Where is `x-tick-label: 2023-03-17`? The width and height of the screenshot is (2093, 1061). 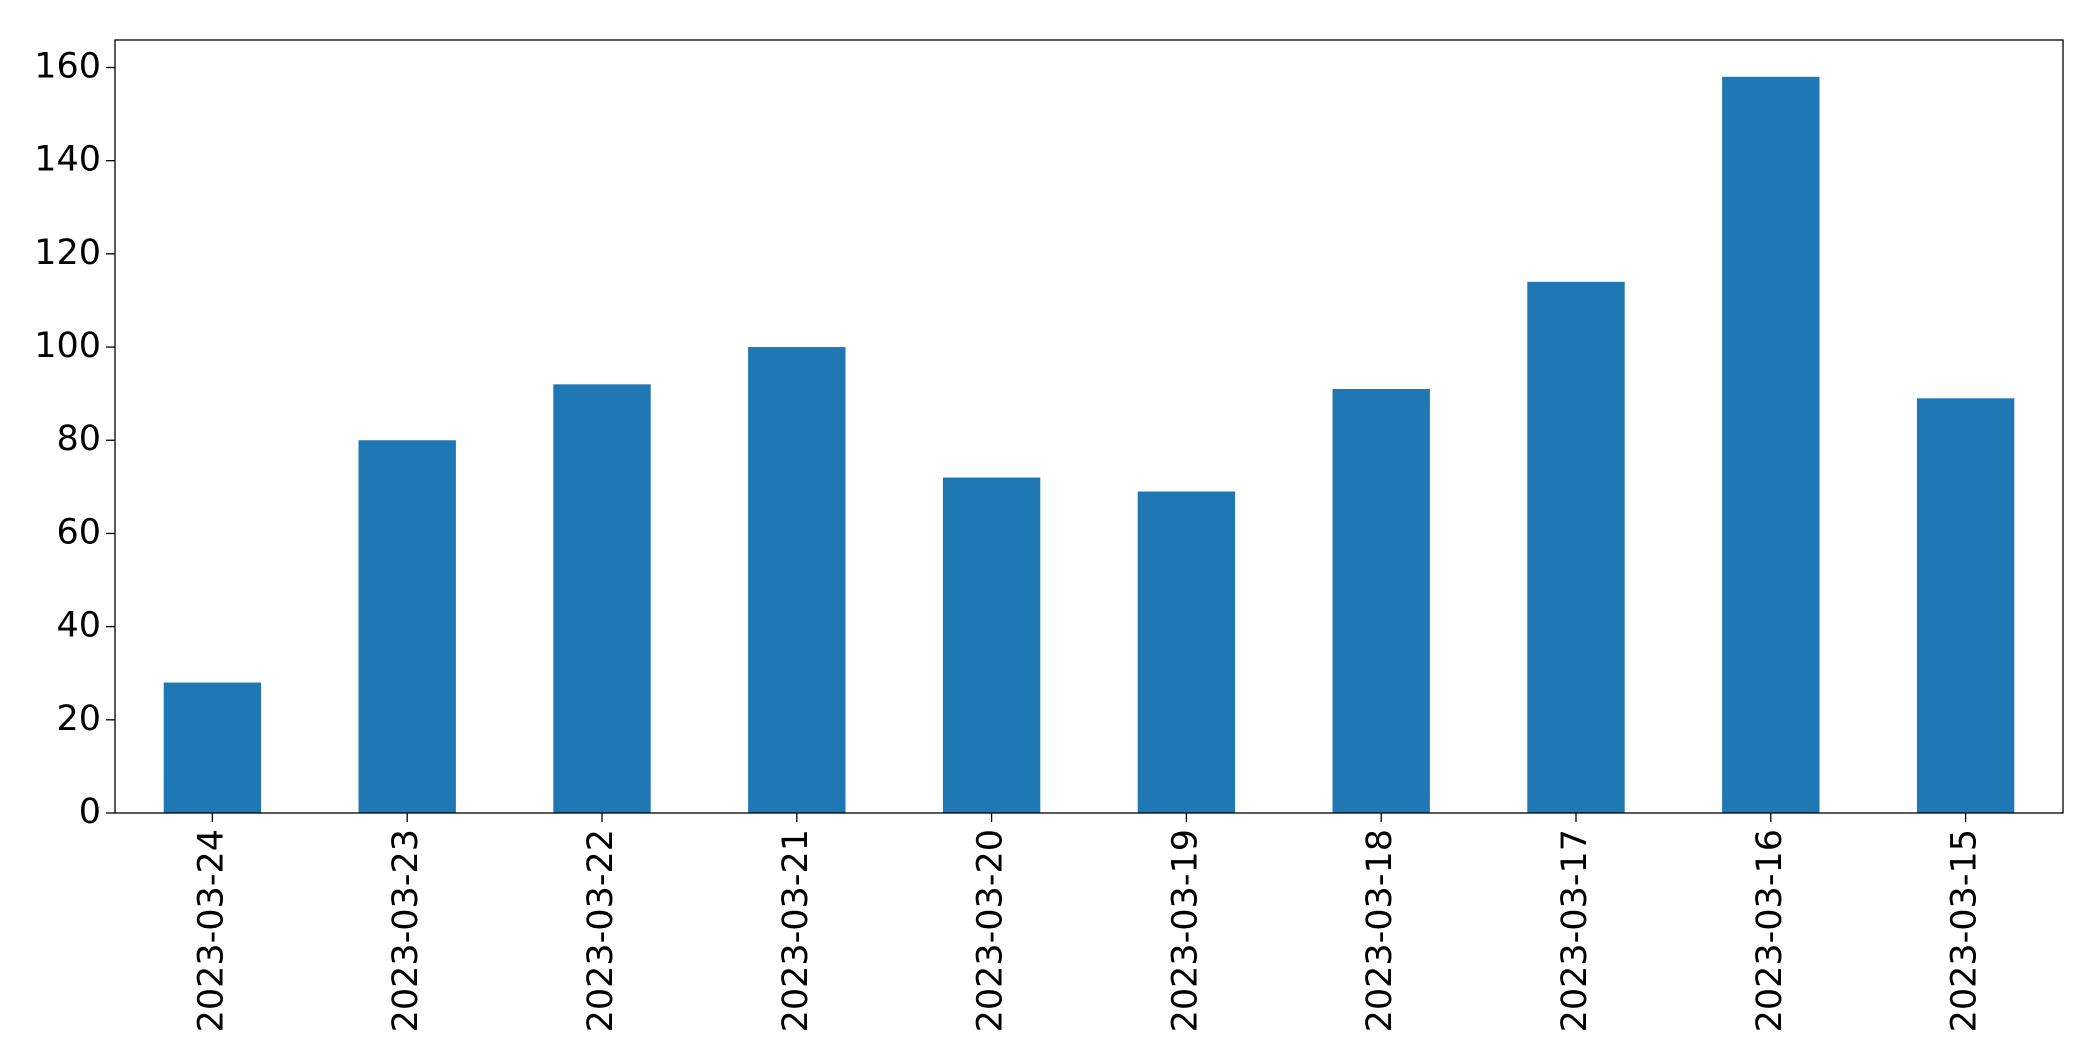 x-tick-label: 2023-03-17 is located at coordinates (1575, 930).